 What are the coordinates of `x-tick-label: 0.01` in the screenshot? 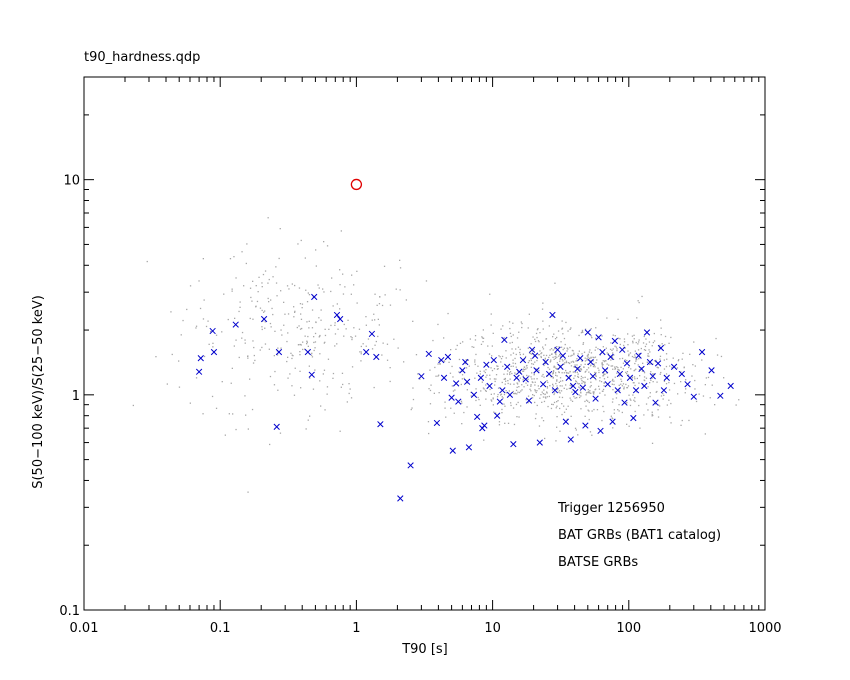 It's located at (84, 628).